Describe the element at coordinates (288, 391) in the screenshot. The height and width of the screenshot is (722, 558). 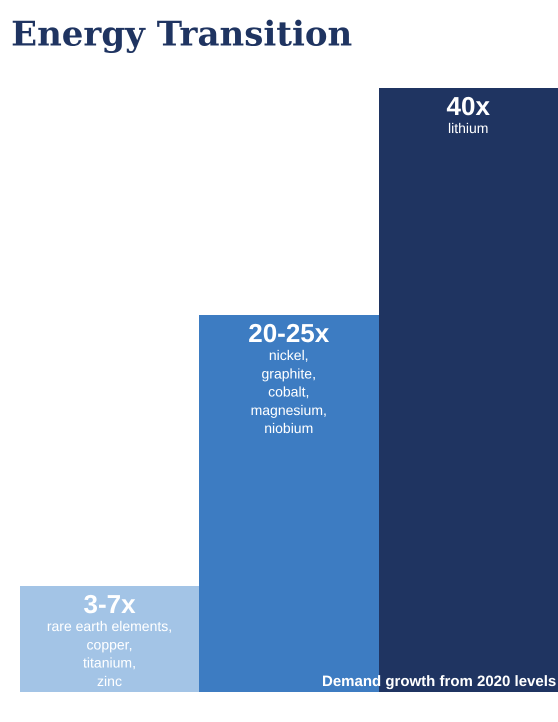
I see `x-tick-label: nickel, graphite, cobalt, magnesium, niobium` at that location.